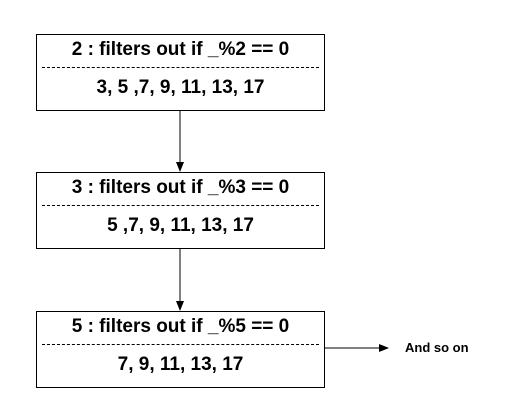 This screenshot has width=516, height=420. Describe the element at coordinates (180, 187) in the screenshot. I see `filter-title: 3 : filters out if _%3 == 0` at that location.